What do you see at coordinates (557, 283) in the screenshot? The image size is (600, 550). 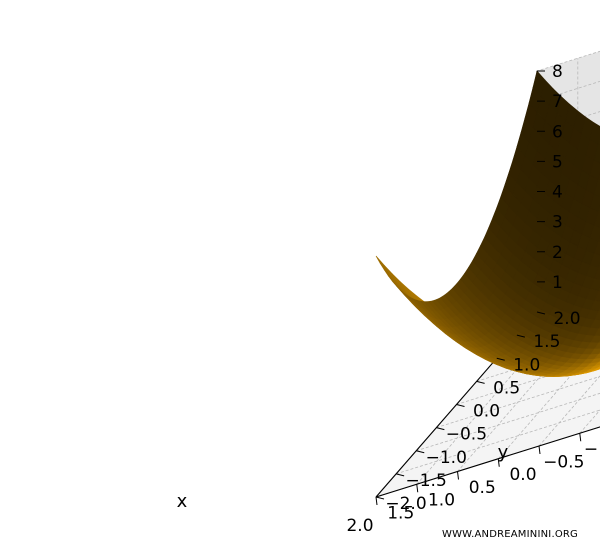 I see `z-tick-label: 1` at bounding box center [557, 283].